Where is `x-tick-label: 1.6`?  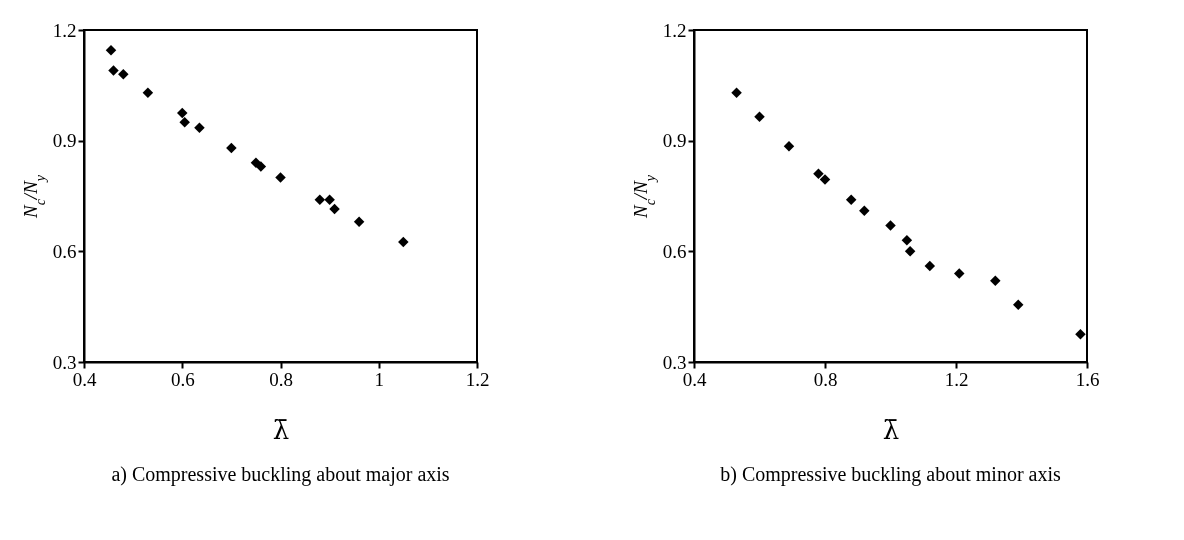
x-tick-label: 1.6 is located at coordinates (1087, 379).